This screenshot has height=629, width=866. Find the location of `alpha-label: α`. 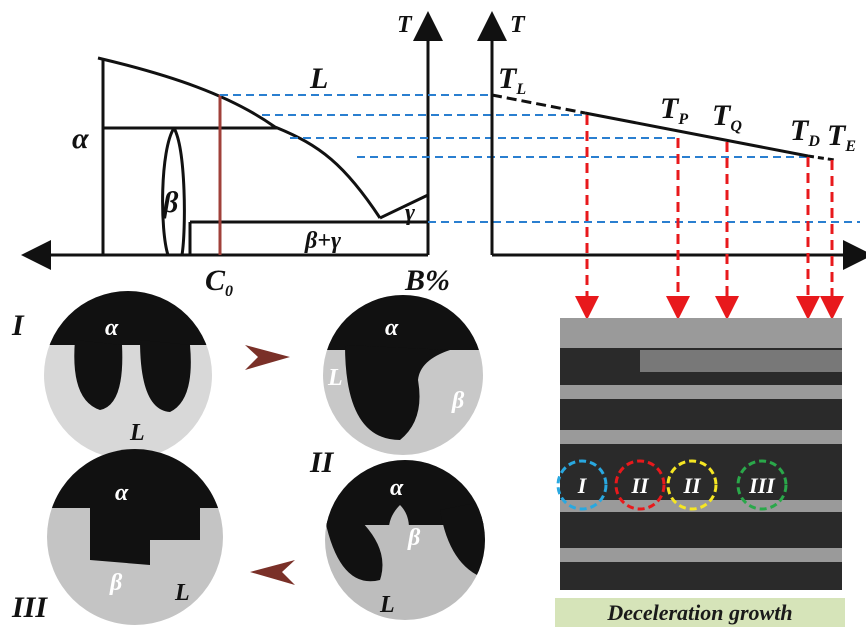

alpha-label: α is located at coordinates (80, 138).